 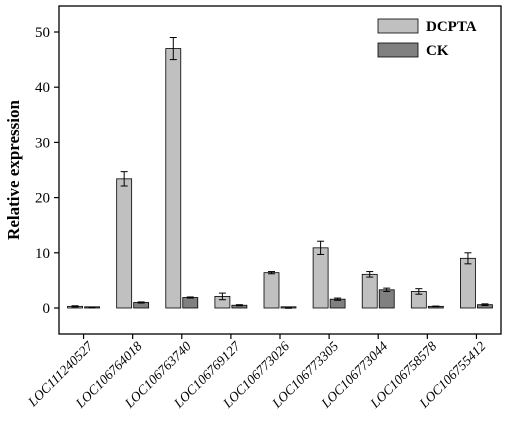 What do you see at coordinates (42, 143) in the screenshot?
I see `y-tick-label: 30` at bounding box center [42, 143].